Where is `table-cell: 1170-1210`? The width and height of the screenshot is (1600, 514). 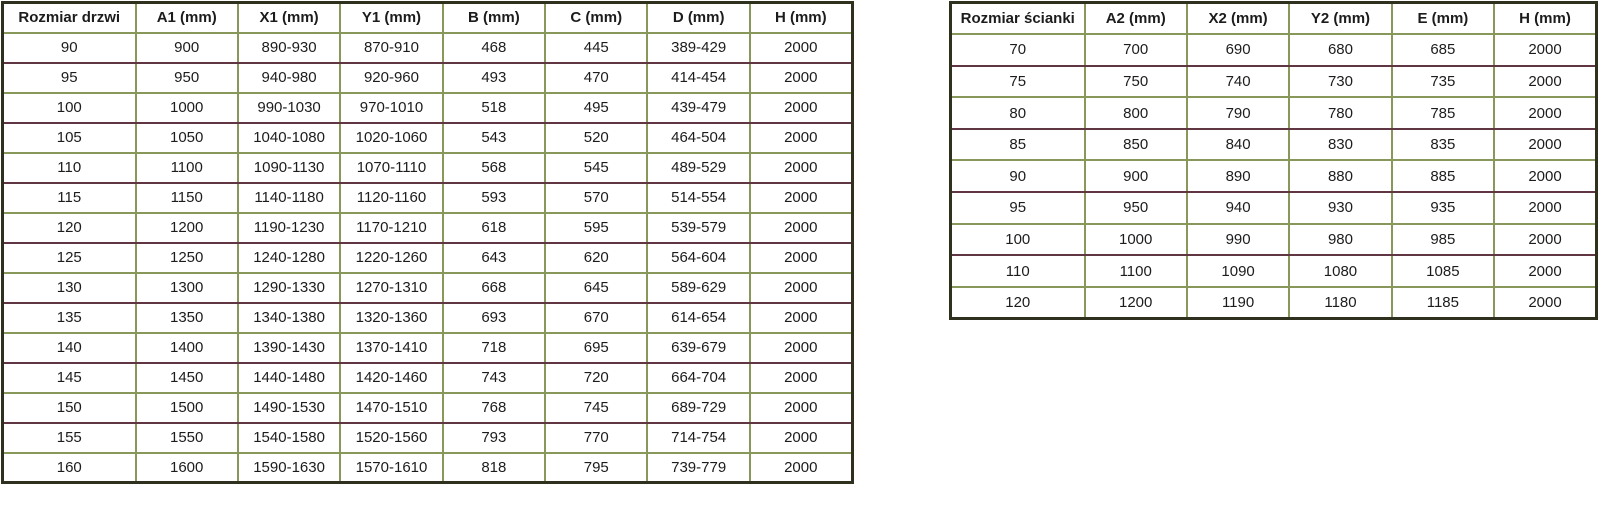
table-cell: 1170-1210 is located at coordinates (391, 227).